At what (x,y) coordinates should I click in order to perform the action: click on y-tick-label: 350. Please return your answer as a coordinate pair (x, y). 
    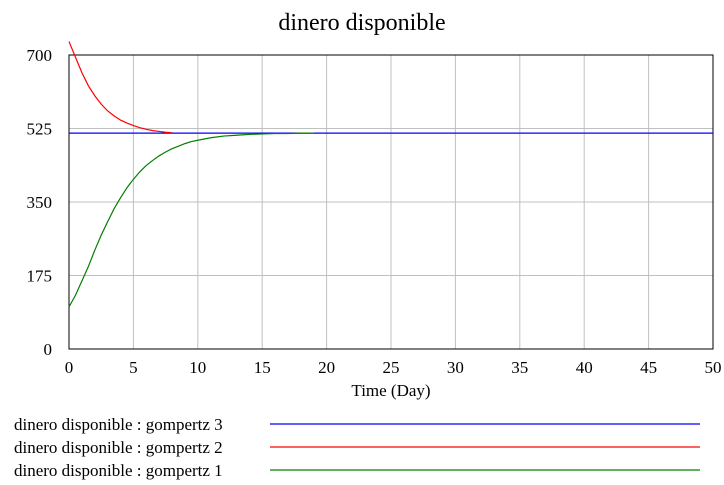
    Looking at the image, I should click on (40, 202).